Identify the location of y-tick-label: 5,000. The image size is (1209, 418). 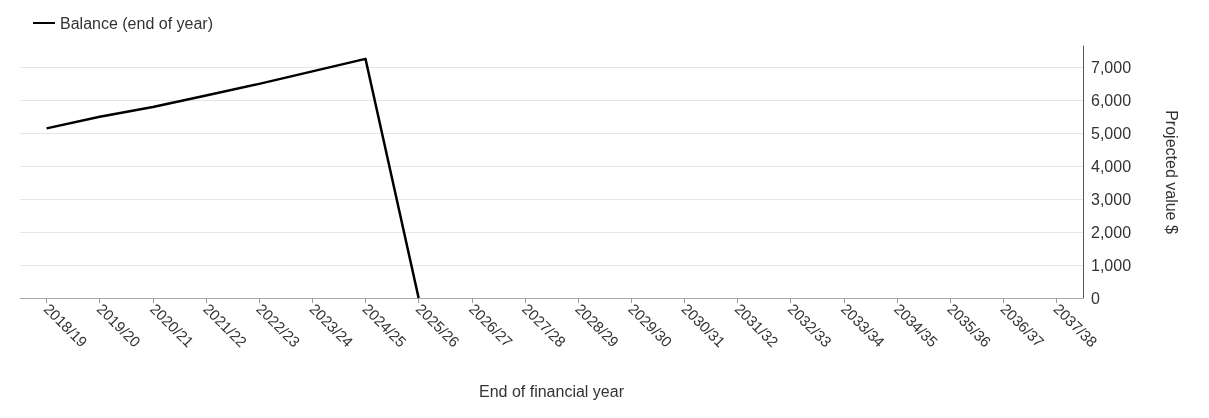
(1111, 133).